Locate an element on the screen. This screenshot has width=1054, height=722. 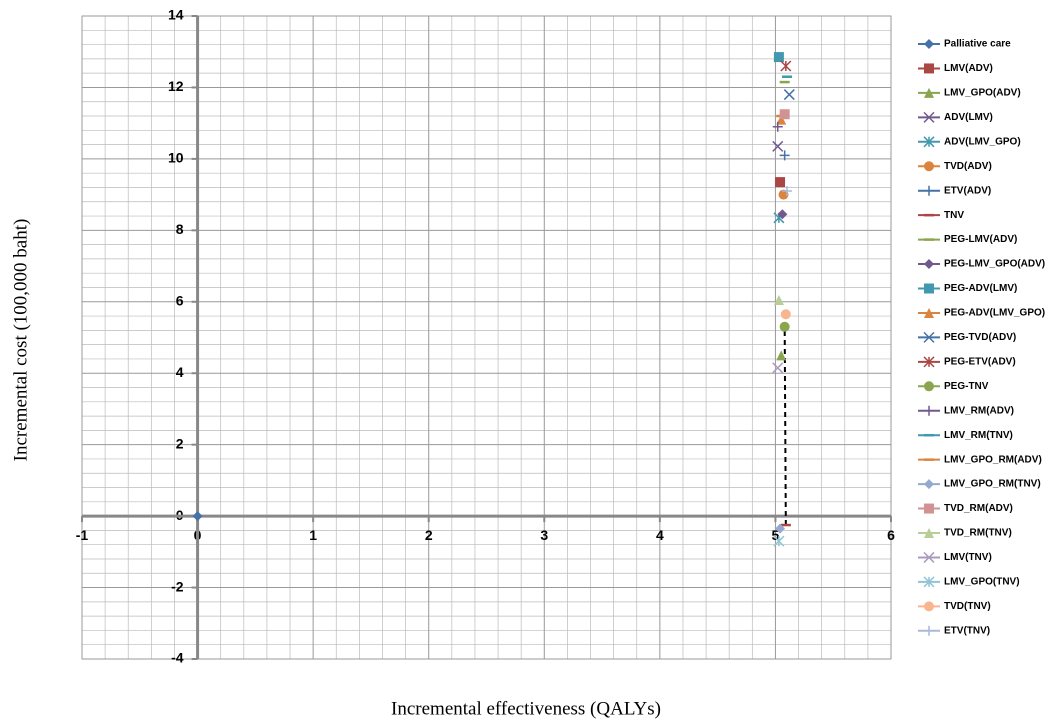
legend-entry: TVD(TNV) is located at coordinates (954, 606).